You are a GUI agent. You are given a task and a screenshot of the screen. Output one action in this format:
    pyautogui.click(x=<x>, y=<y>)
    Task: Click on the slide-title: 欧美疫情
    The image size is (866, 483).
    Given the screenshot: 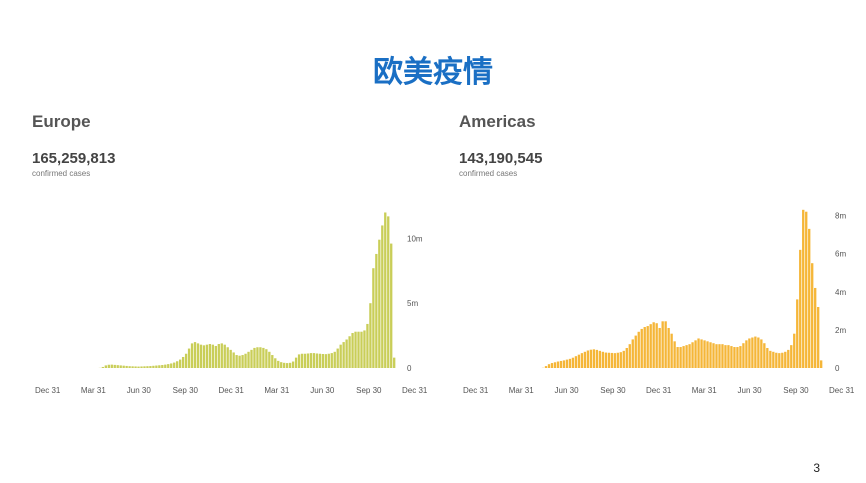 What is the action you would take?
    pyautogui.click(x=433, y=72)
    